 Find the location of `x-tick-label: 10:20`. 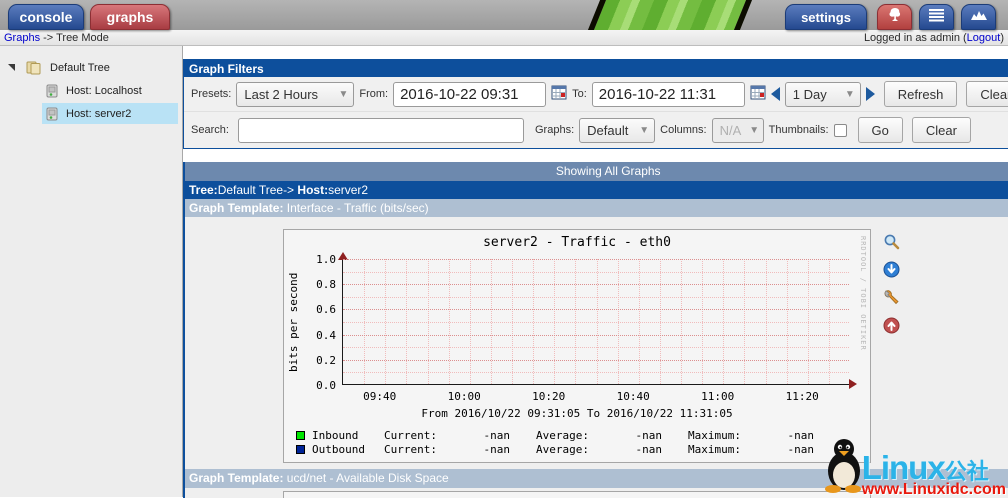

x-tick-label: 10:20 is located at coordinates (549, 396).